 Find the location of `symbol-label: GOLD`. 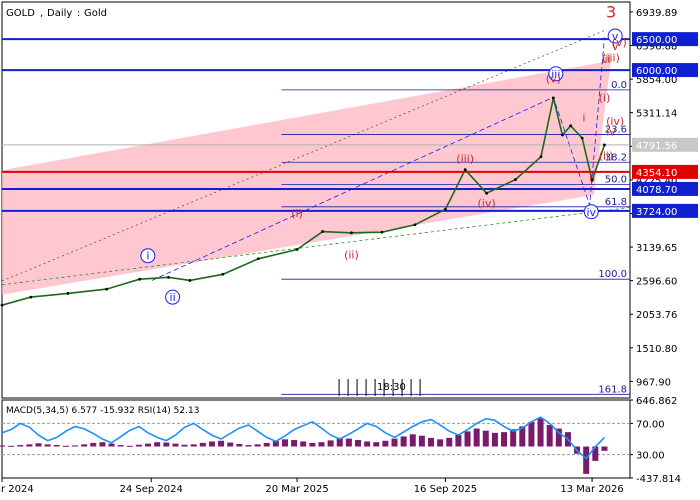

symbol-label: GOLD is located at coordinates (20, 13).